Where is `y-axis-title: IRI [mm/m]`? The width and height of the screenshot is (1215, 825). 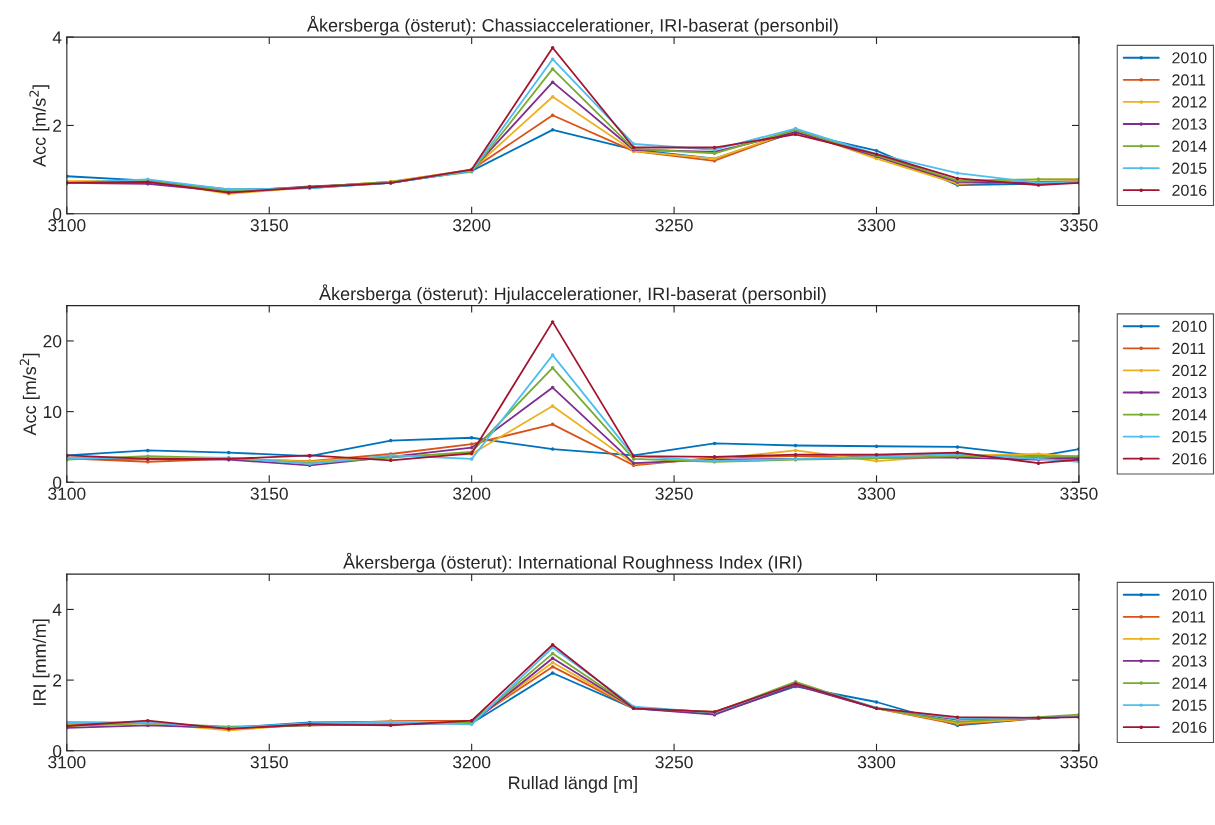
y-axis-title: IRI [mm/m] is located at coordinates (41, 662).